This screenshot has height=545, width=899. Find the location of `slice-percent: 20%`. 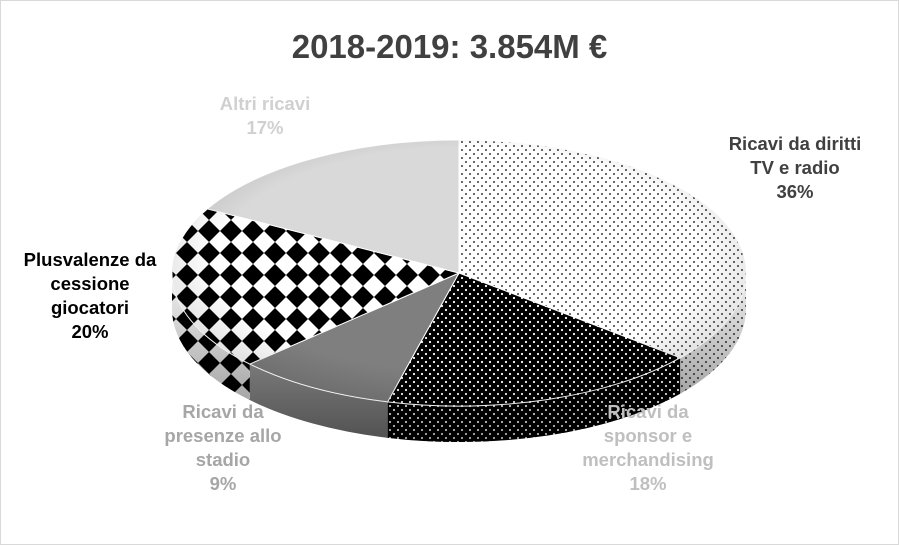

slice-percent: 20% is located at coordinates (89, 331).